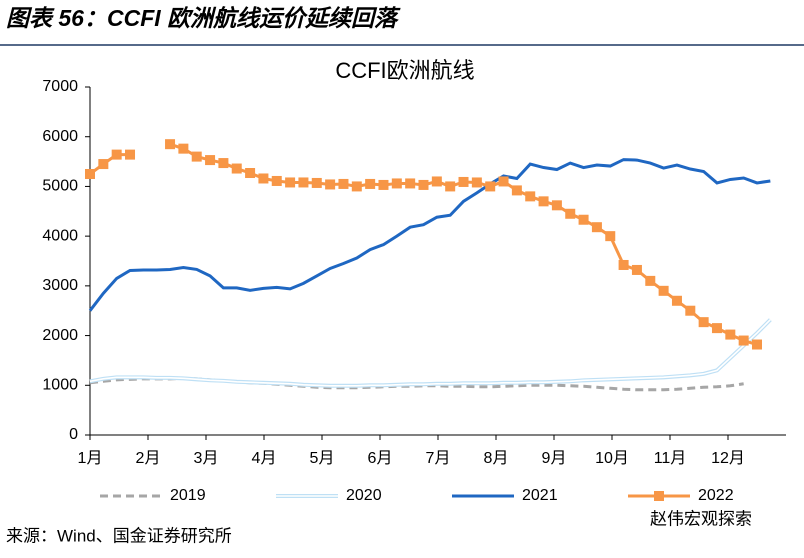 The width and height of the screenshot is (804, 558). I want to click on y-tick-label: 1000, so click(60, 385).